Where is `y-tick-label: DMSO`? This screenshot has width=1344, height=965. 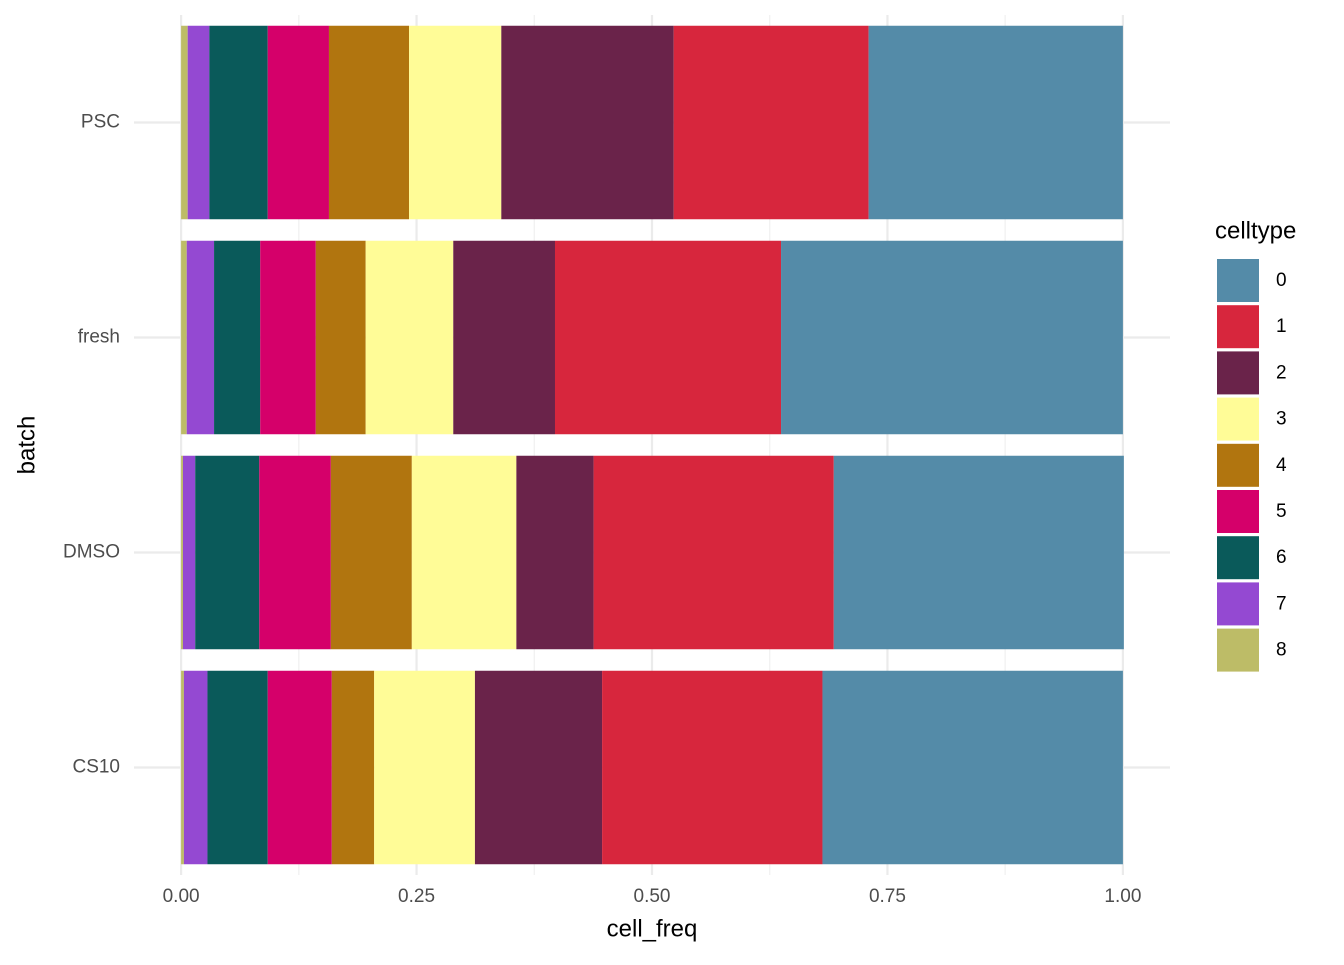 y-tick-label: DMSO is located at coordinates (91, 552).